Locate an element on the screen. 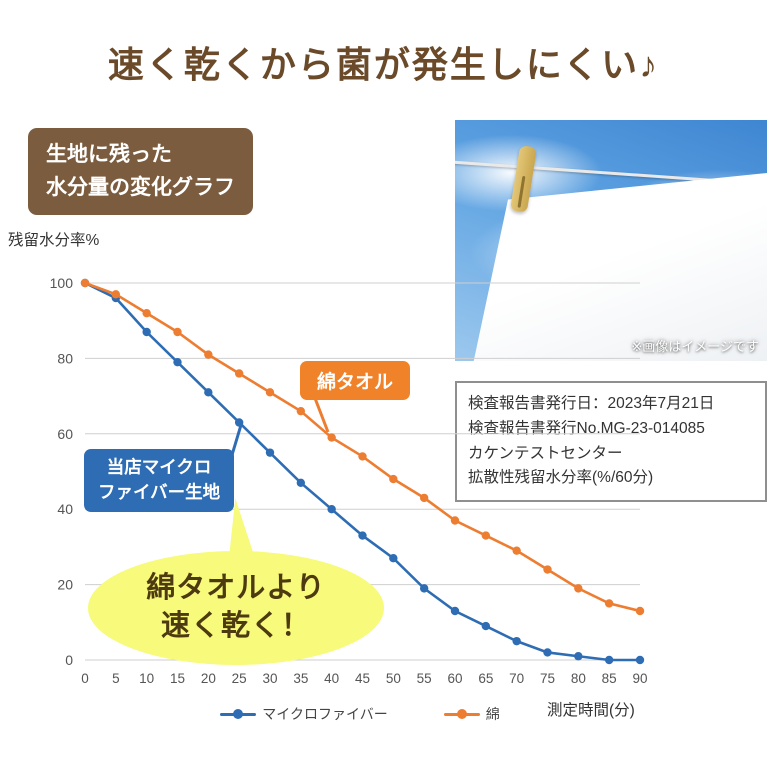 The height and width of the screenshot is (767, 767). svg-text: 5 is located at coordinates (116, 678).